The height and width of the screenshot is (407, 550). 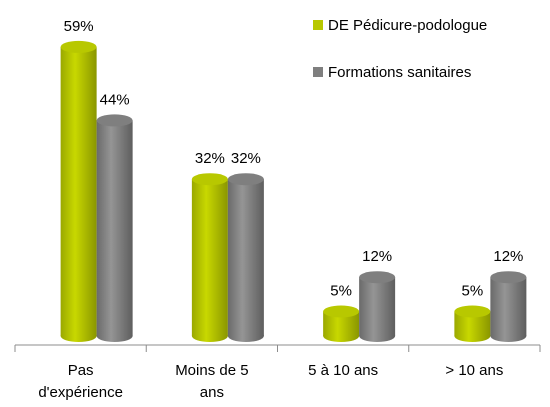 I want to click on data-label: 44%, so click(x=115, y=99).